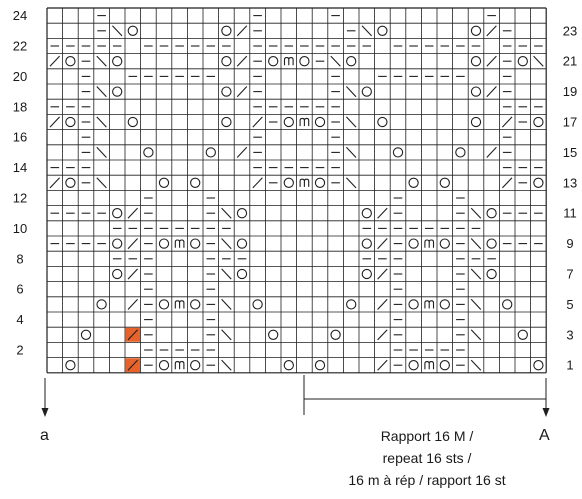 The image size is (582, 499). I want to click on accent-slash, so click(133, 365).